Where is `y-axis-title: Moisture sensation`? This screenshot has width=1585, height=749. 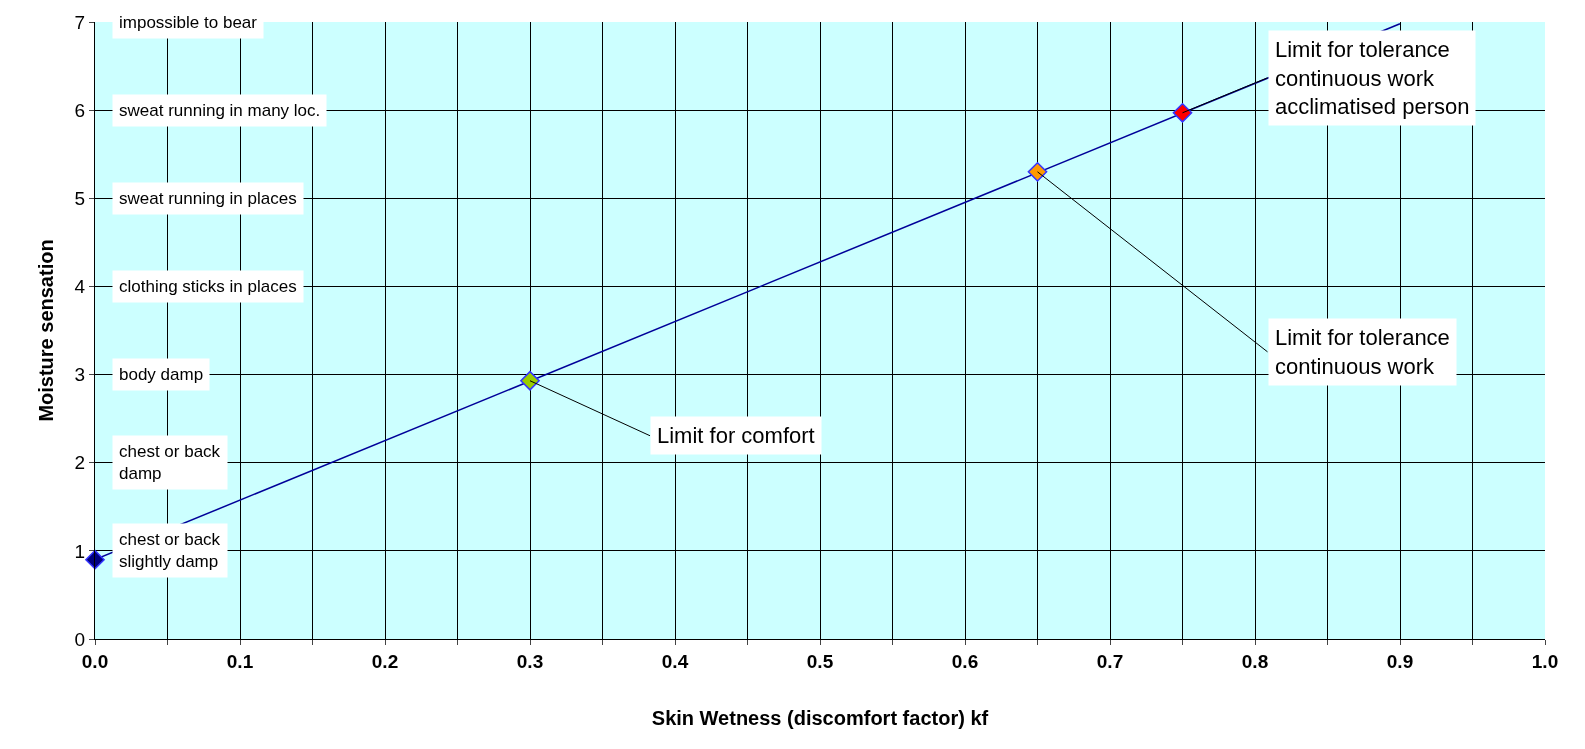
y-axis-title: Moisture sensation is located at coordinates (46, 330).